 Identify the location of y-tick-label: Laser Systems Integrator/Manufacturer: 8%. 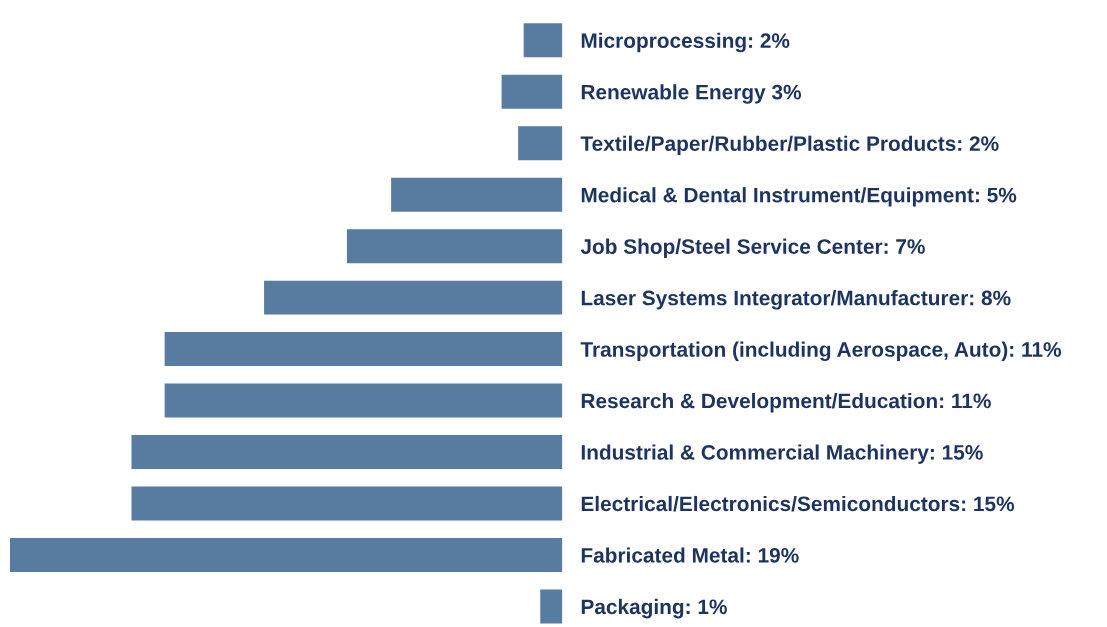
(796, 300).